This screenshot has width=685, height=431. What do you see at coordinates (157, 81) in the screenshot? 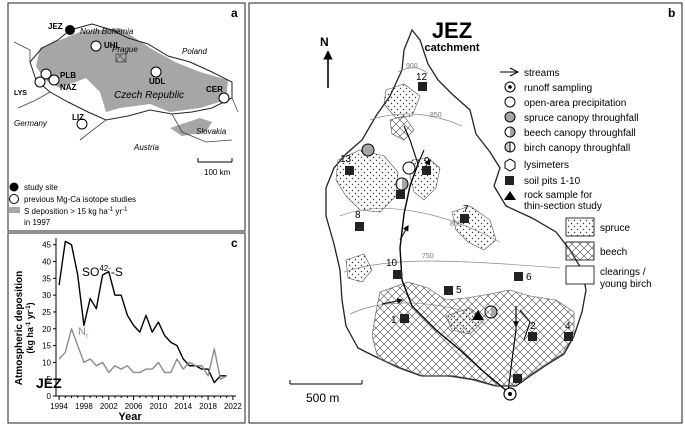
I see `label-udl: UDL` at bounding box center [157, 81].